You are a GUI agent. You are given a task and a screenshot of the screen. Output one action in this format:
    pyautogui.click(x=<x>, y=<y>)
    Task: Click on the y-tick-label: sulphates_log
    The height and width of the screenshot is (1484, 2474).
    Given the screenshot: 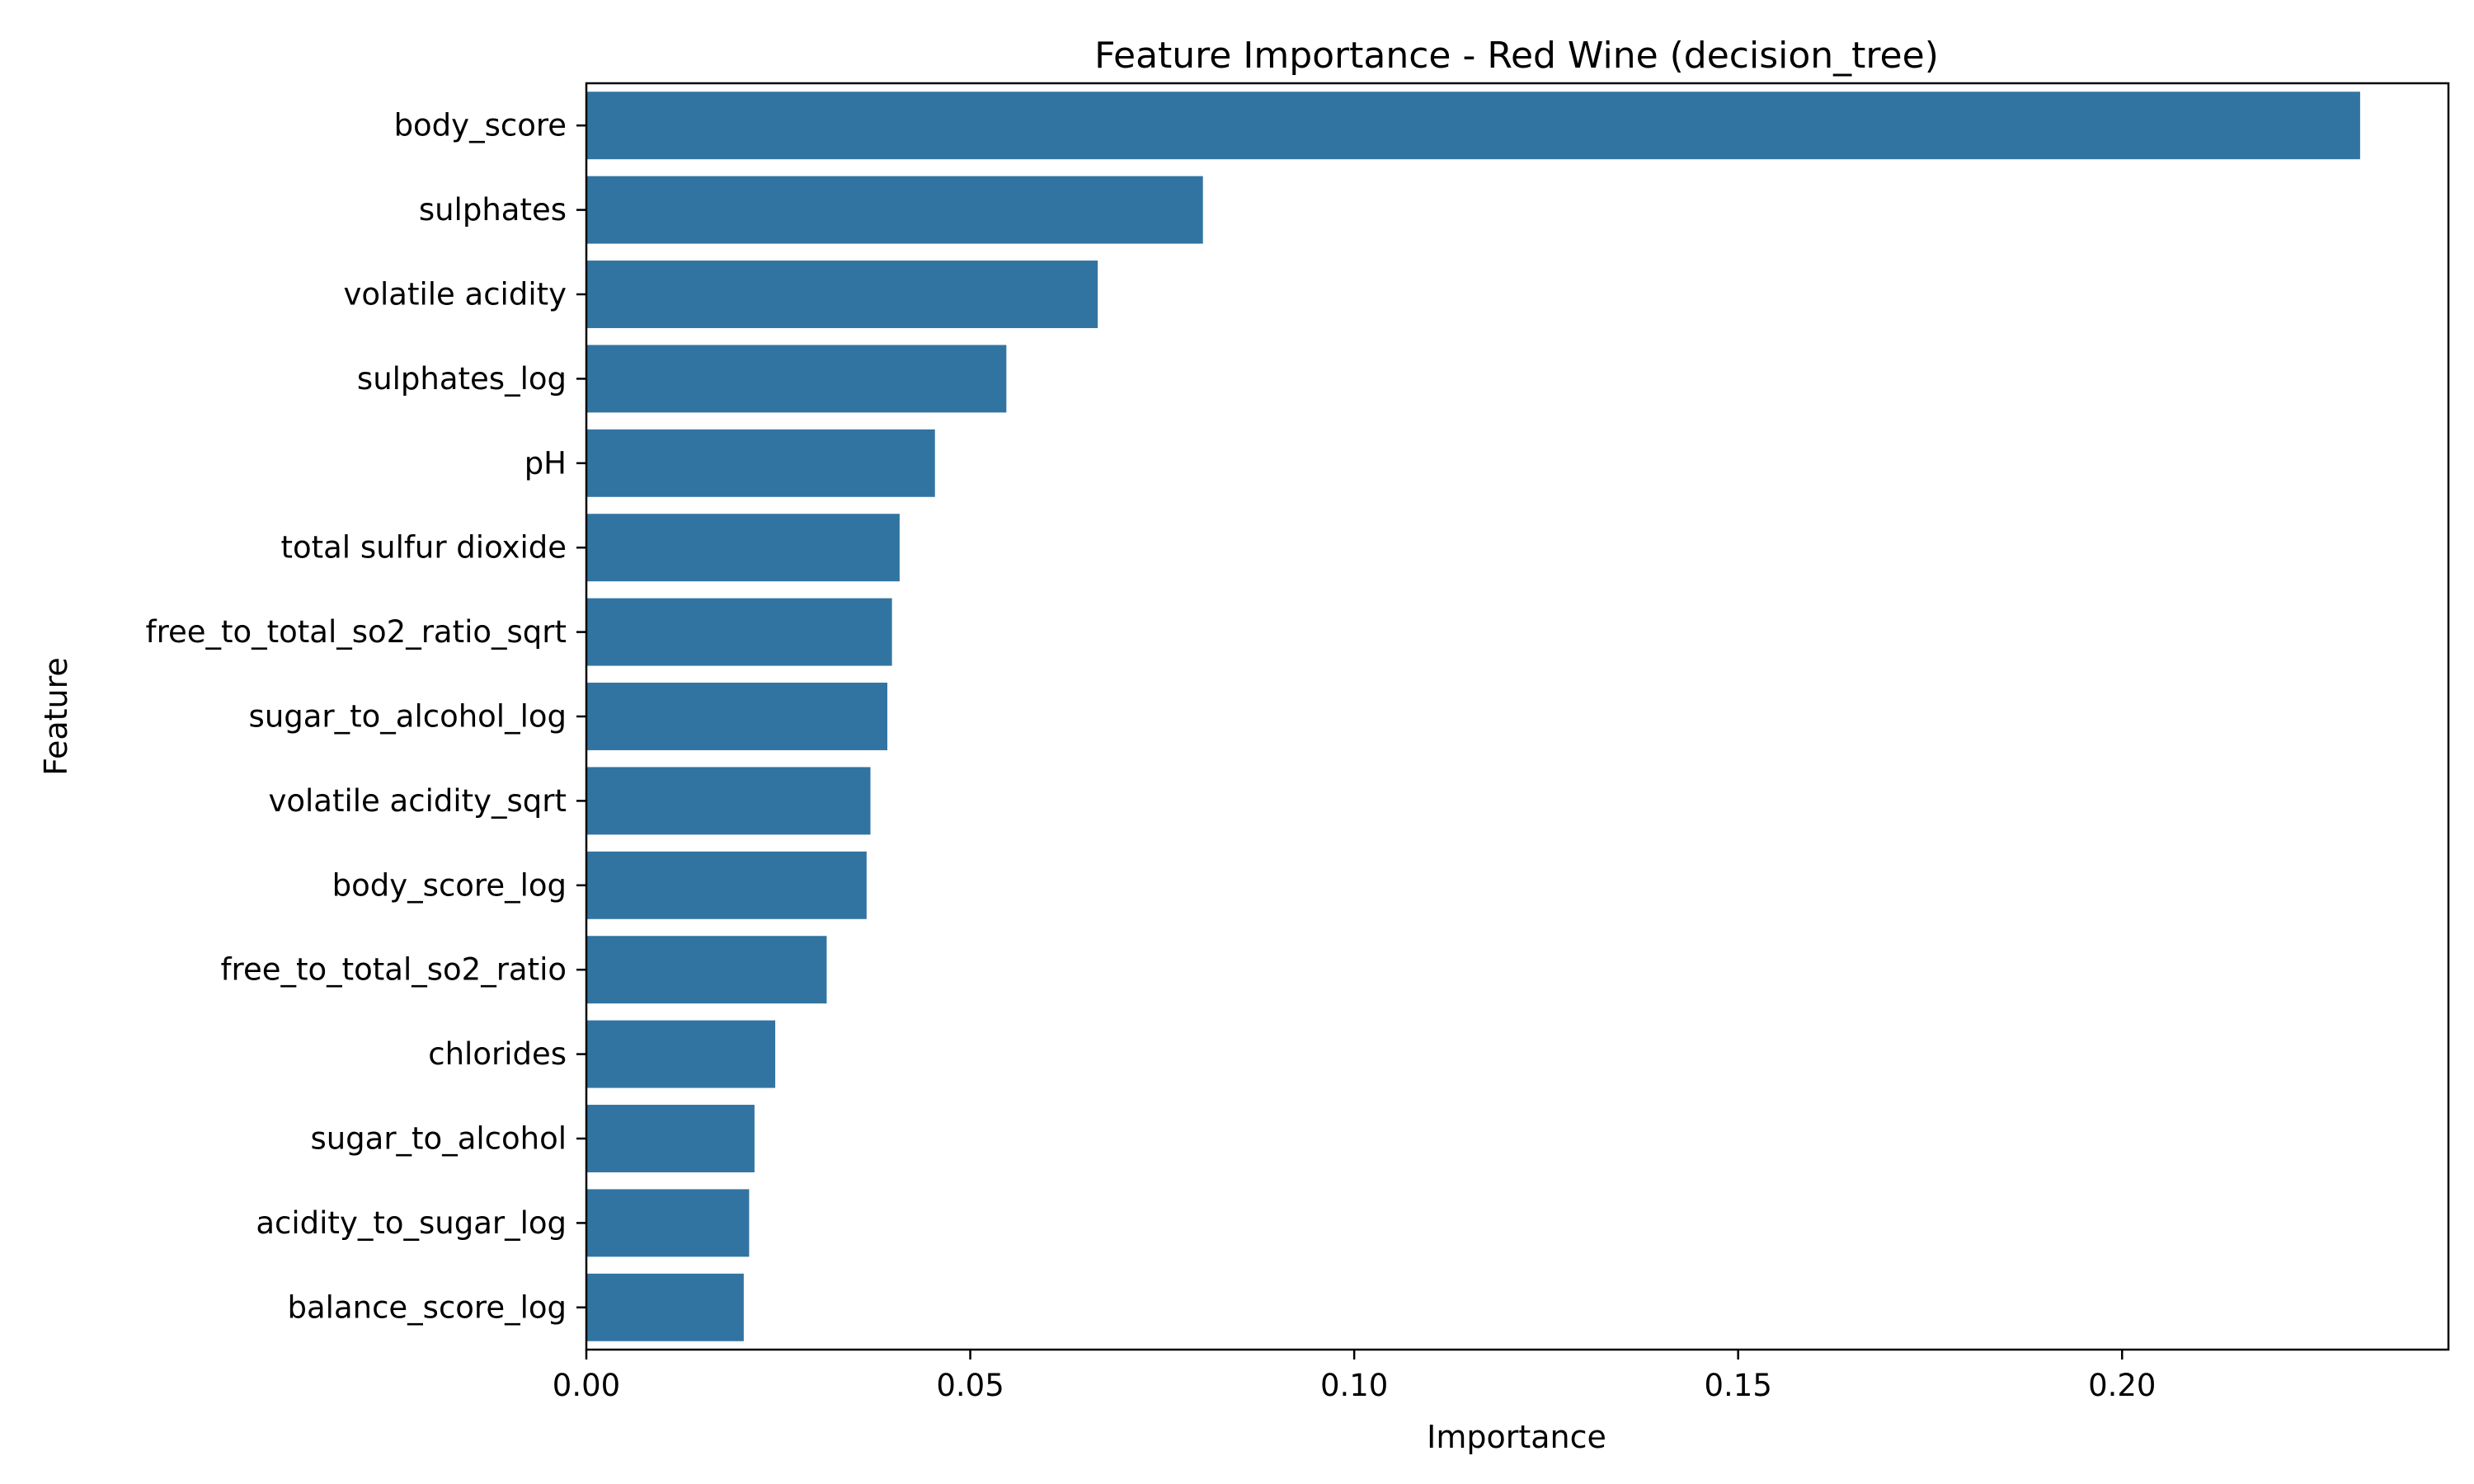 What is the action you would take?
    pyautogui.click(x=462, y=379)
    